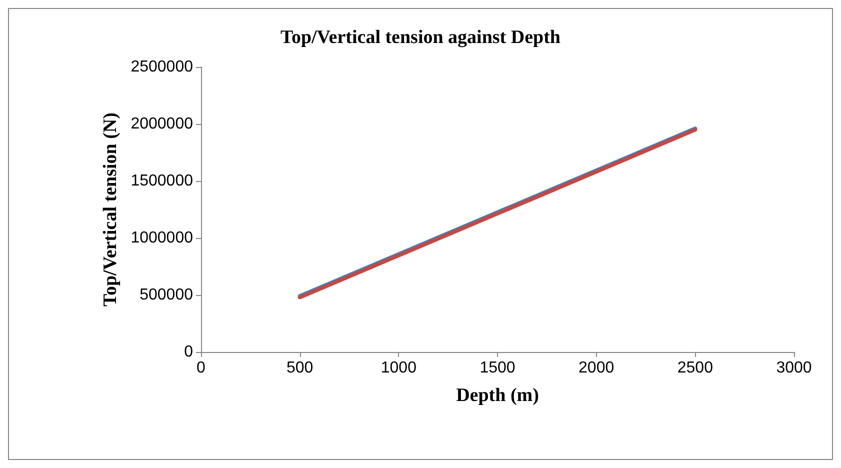 The height and width of the screenshot is (468, 841). What do you see at coordinates (201, 368) in the screenshot?
I see `x-tick-label: 0` at bounding box center [201, 368].